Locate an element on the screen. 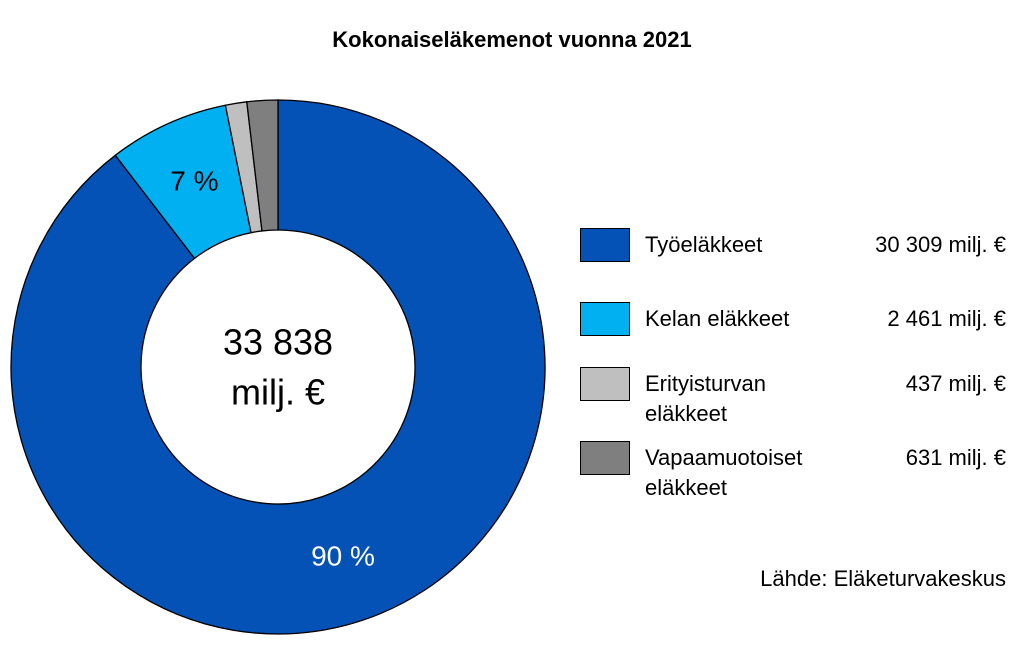 The height and width of the screenshot is (647, 1024). legend-label: Vapaamuotoiset eläkkeet is located at coordinates (724, 472).